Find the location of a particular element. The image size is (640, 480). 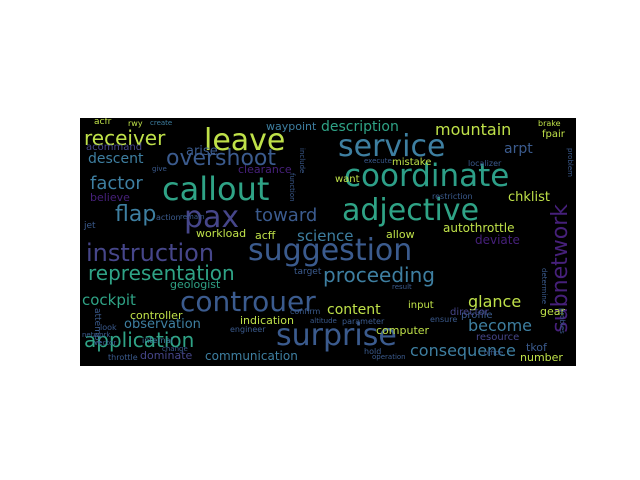

word-cloud-word: fpair is located at coordinates (553, 134).